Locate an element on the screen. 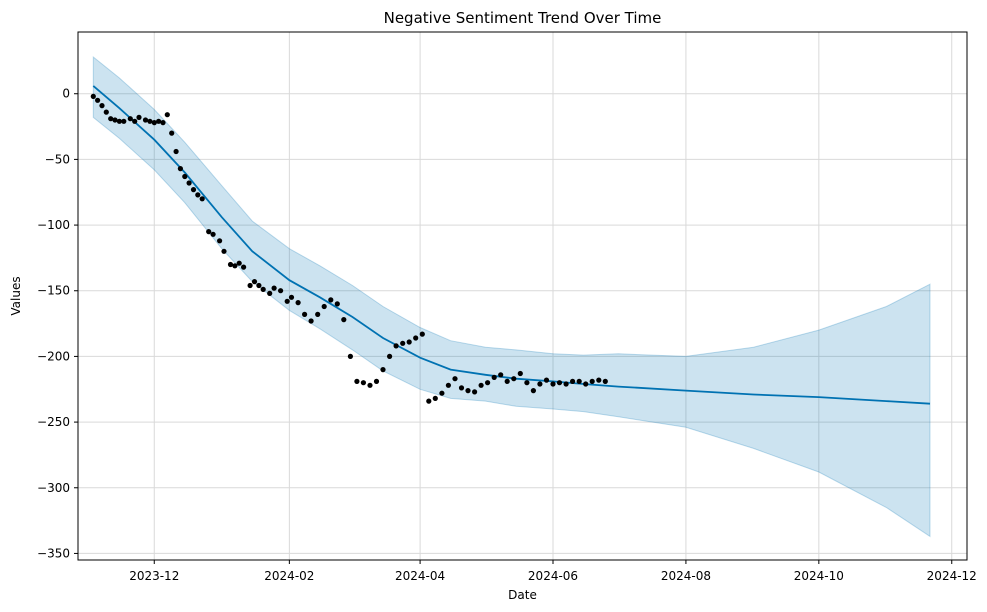 The width and height of the screenshot is (987, 612). y-tick-label: −50 is located at coordinates (57, 159).